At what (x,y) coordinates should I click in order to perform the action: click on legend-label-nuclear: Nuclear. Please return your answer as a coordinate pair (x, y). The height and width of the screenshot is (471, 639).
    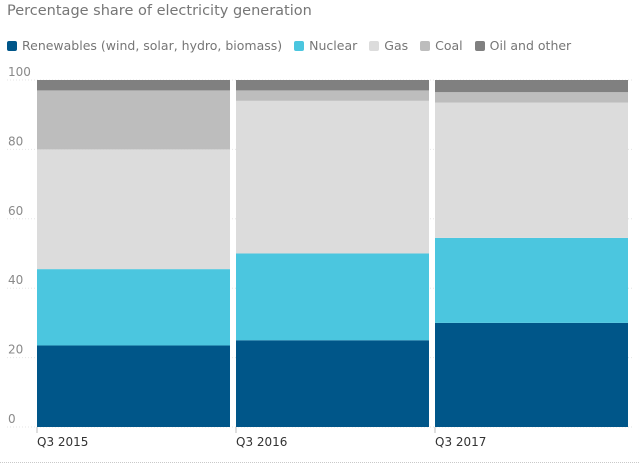
    Looking at the image, I should click on (333, 45).